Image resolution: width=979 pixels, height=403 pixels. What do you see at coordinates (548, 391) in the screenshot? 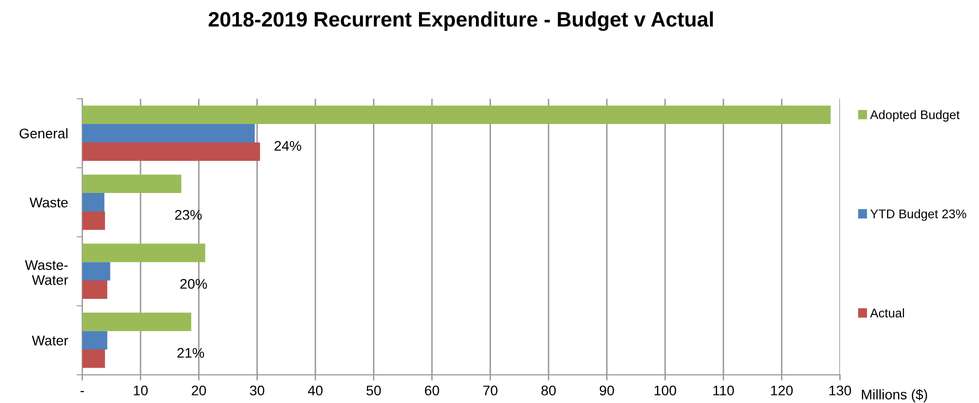
I see `x-tick-label: 80` at bounding box center [548, 391].